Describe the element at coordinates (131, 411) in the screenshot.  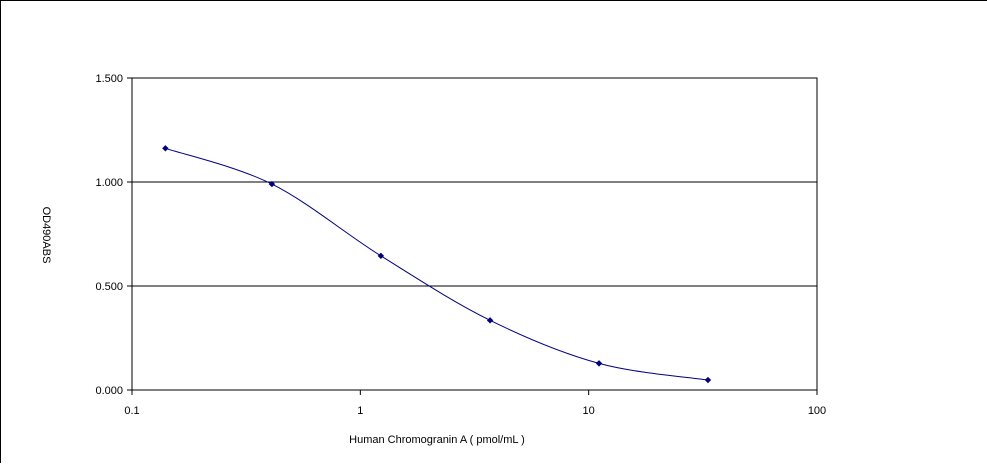
I see `x-tick-label: 0.1` at that location.